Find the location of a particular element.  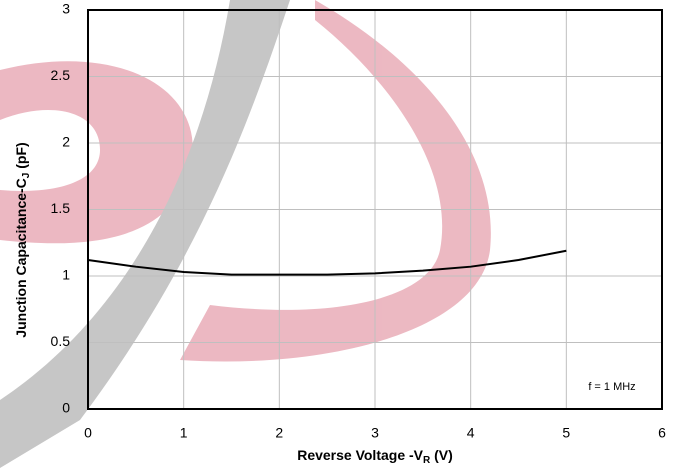

x-axis-label: Reverse Voltage -VR (V) is located at coordinates (375, 456).